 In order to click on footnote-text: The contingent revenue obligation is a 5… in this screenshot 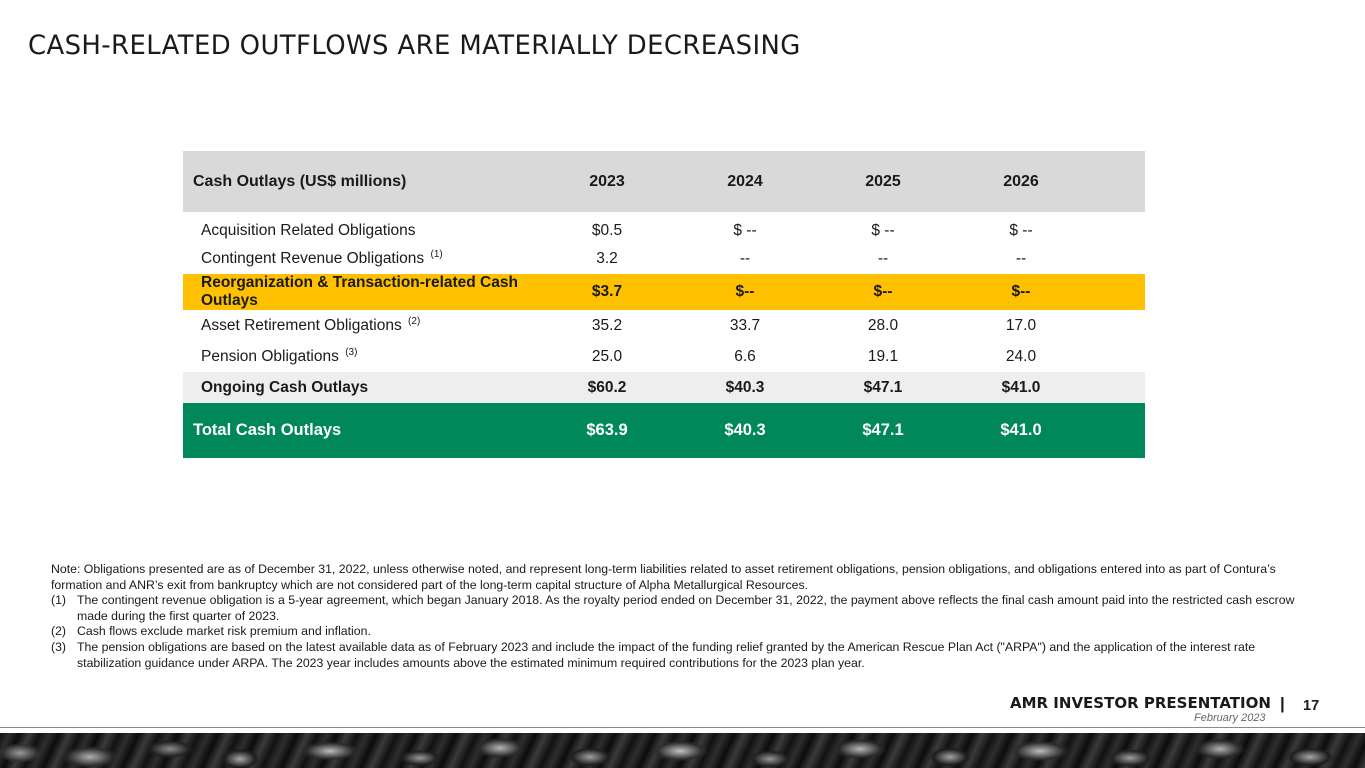, I will do `click(686, 608)`.